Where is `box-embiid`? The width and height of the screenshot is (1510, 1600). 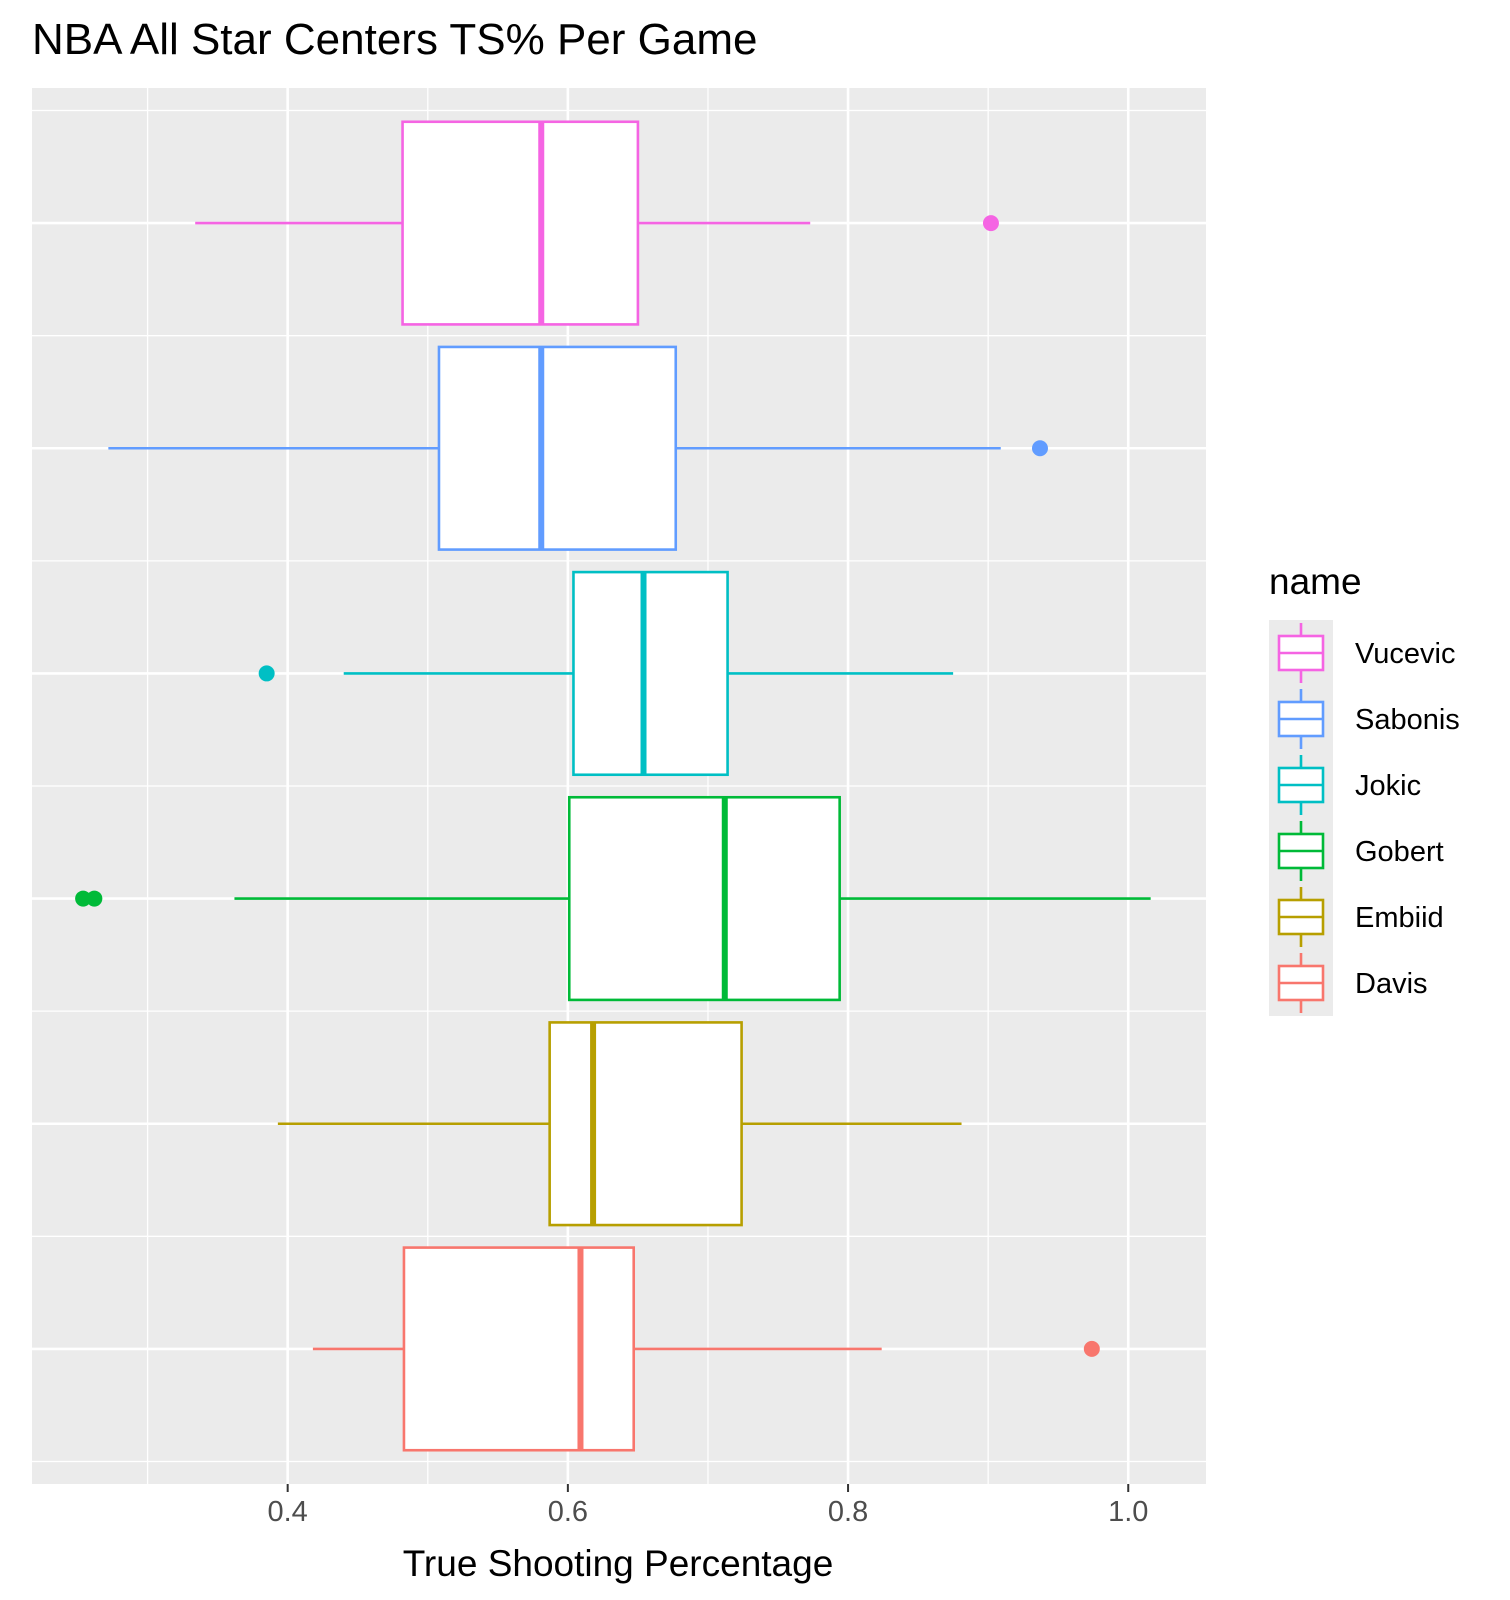 box-embiid is located at coordinates (619, 1124).